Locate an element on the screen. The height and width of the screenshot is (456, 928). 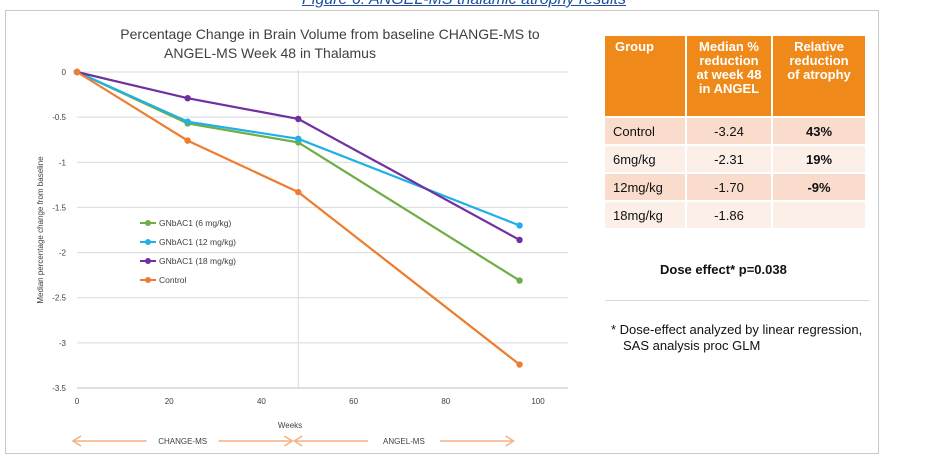
legend-label: Control is located at coordinates (173, 280).